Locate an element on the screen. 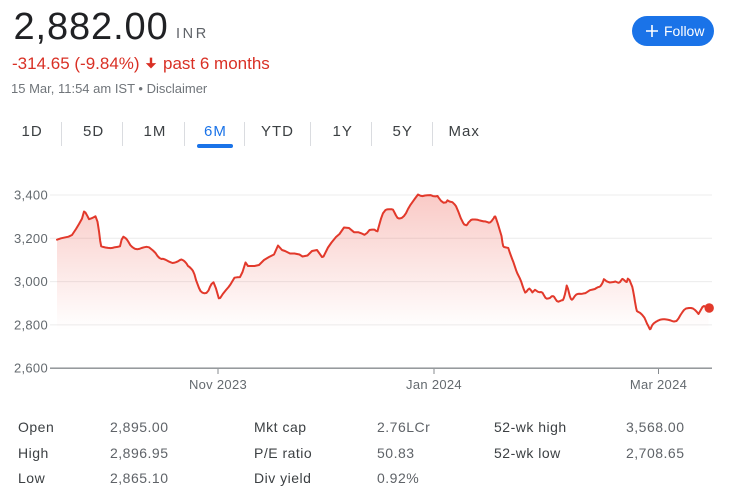 The height and width of the screenshot is (499, 752). svg-text: 3,400 is located at coordinates (31, 195).